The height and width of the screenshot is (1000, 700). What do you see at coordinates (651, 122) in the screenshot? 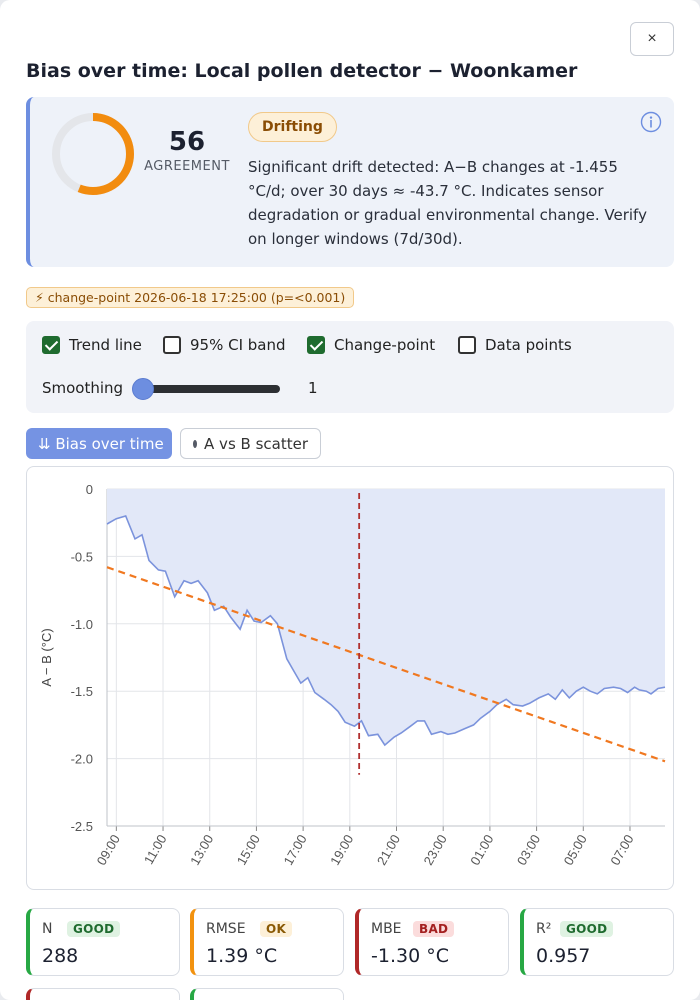
I see `info-icon` at bounding box center [651, 122].